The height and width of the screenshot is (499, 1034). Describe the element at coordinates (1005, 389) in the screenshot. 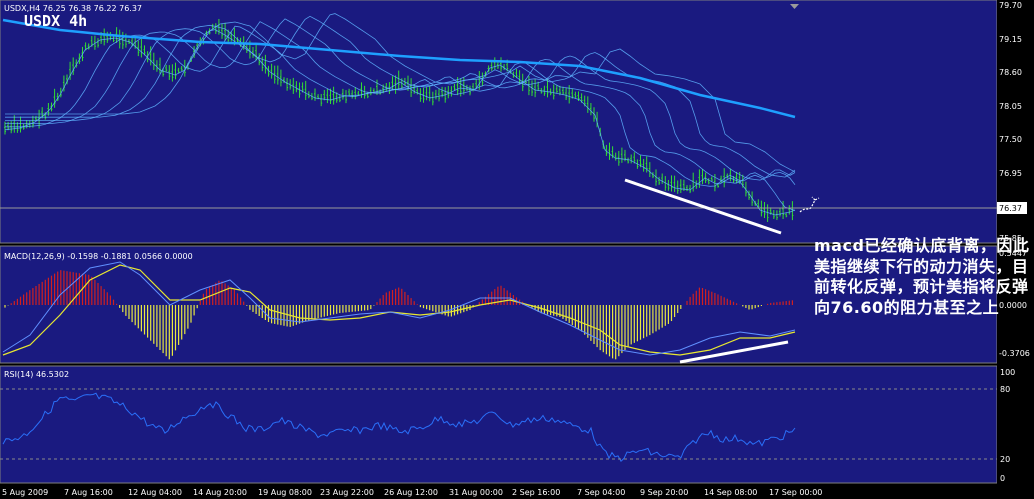

I see `rsi-axis-label: 80` at that location.